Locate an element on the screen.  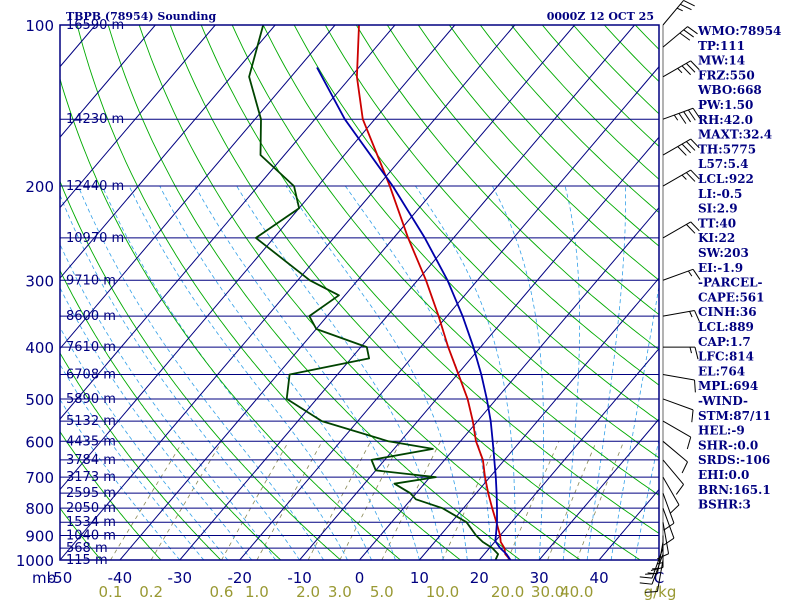
index-entry: SI:2.9 is located at coordinates (718, 209).